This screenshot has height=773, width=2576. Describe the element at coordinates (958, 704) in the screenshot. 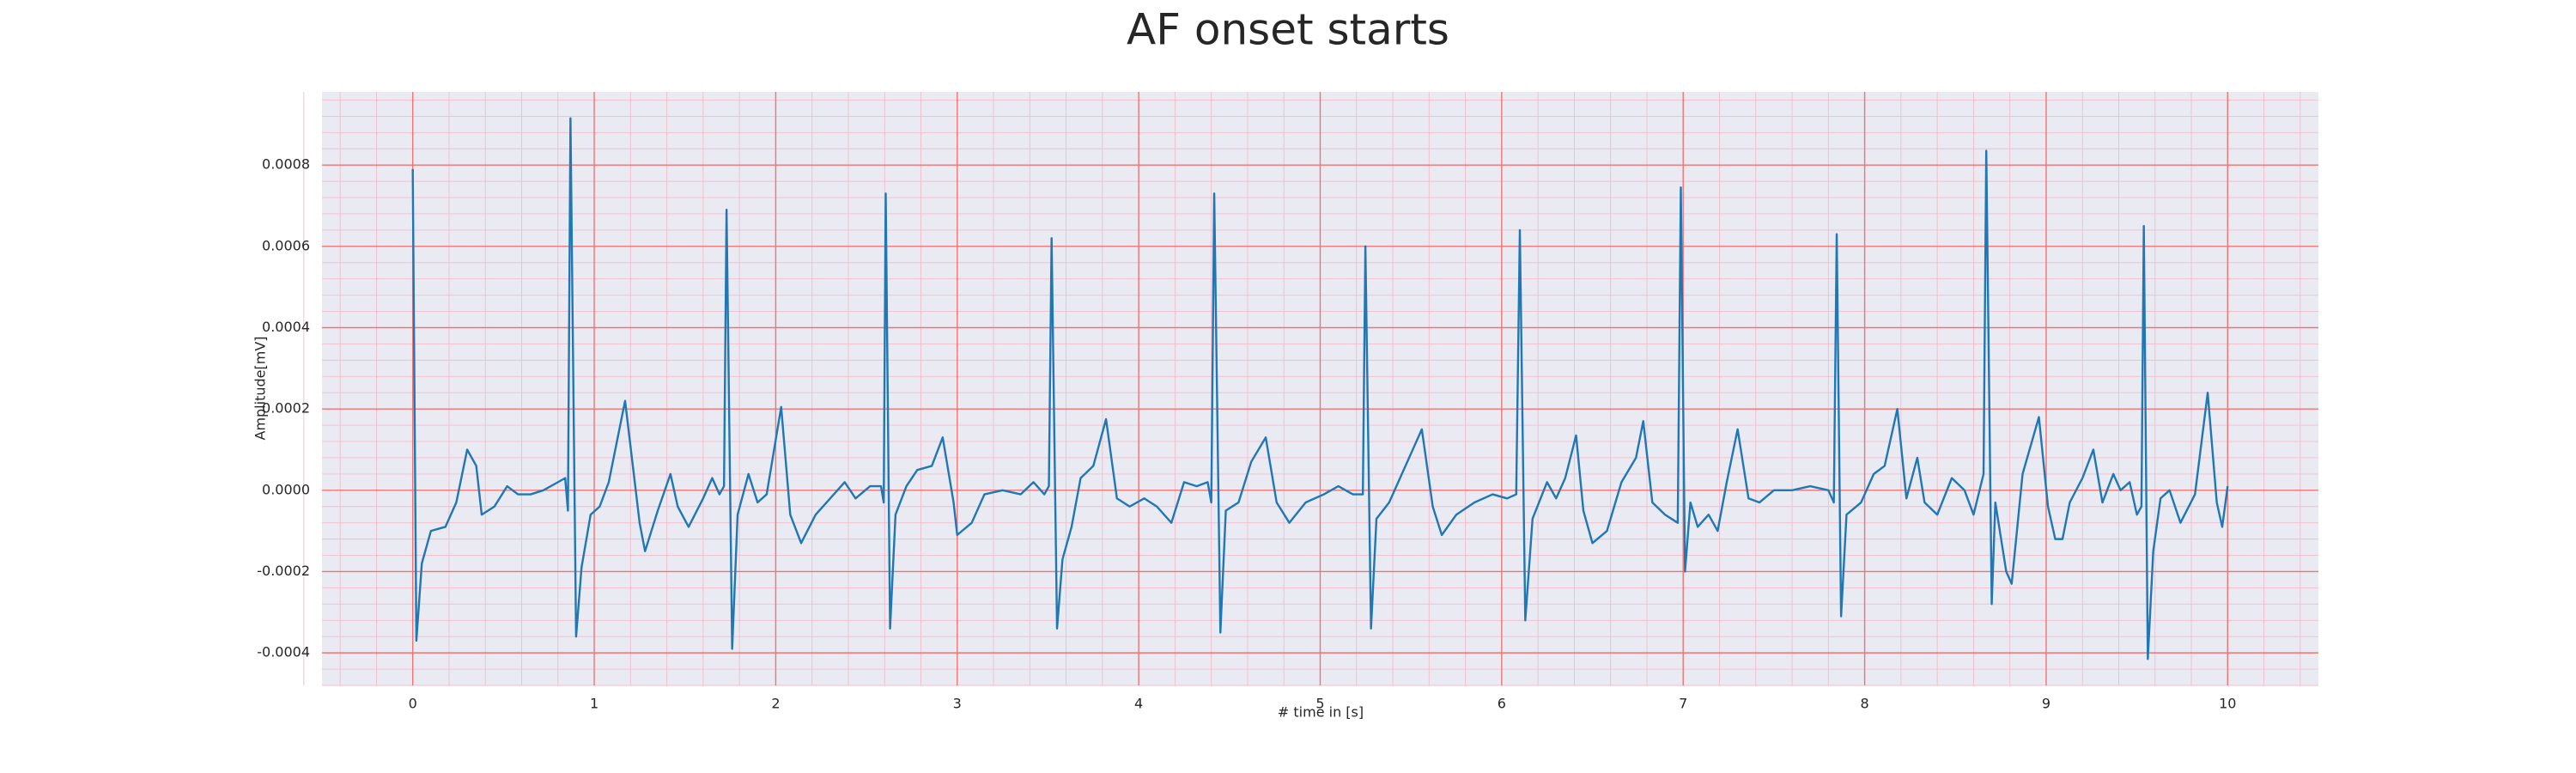

I see `x-tick-label: 3` at that location.